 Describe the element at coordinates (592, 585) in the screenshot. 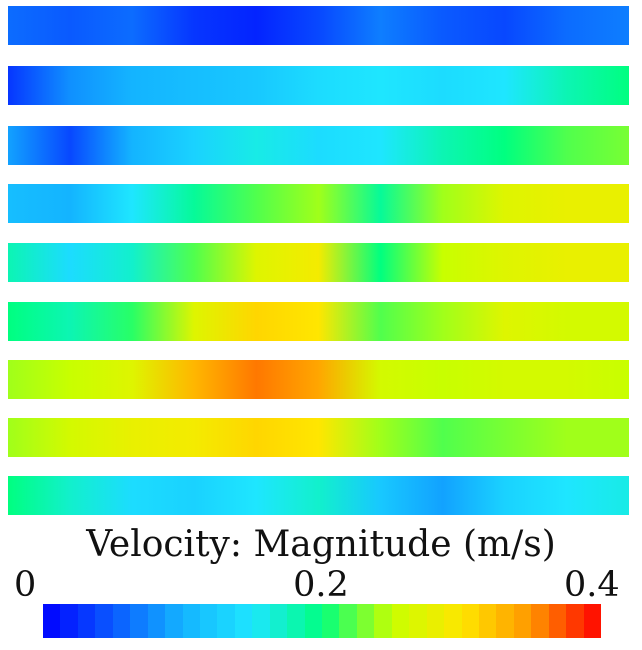

I see `colorbar-tick-max: 0.4` at that location.